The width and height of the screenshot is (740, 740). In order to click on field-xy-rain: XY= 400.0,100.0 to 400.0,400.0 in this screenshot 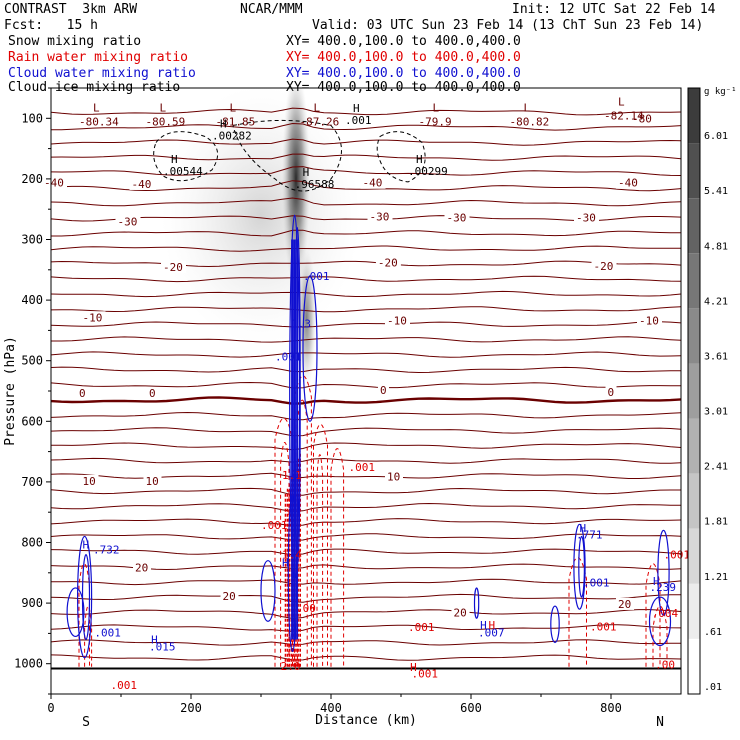, I will do `click(403, 57)`.